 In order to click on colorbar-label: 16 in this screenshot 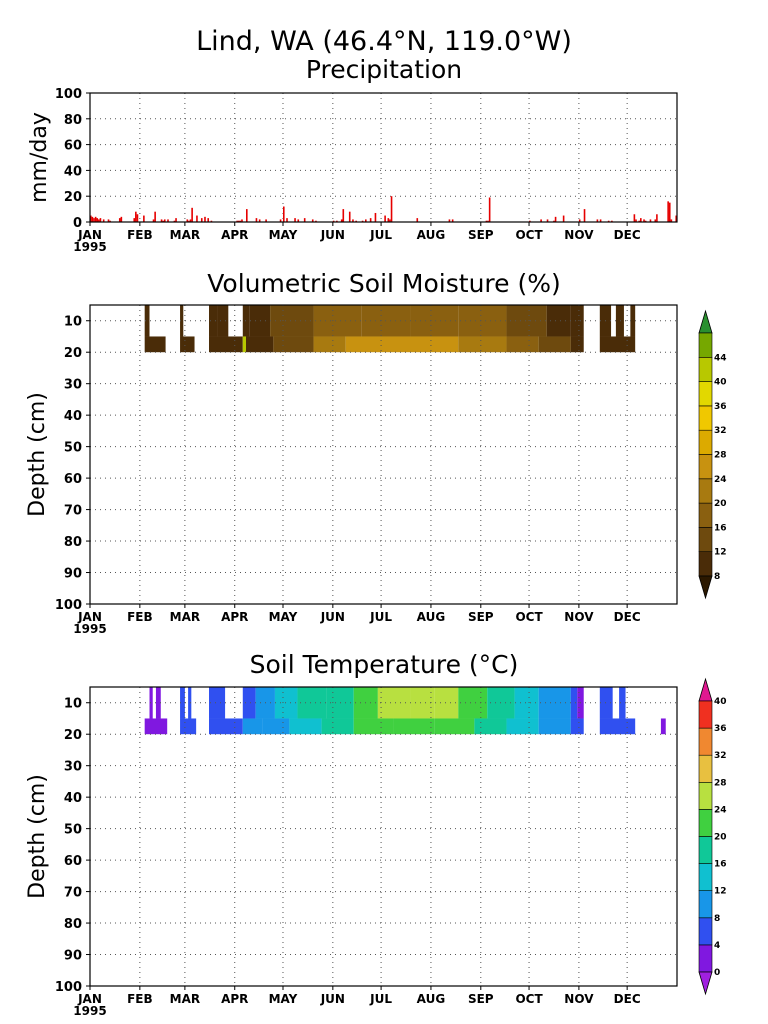, I will do `click(720, 528)`.